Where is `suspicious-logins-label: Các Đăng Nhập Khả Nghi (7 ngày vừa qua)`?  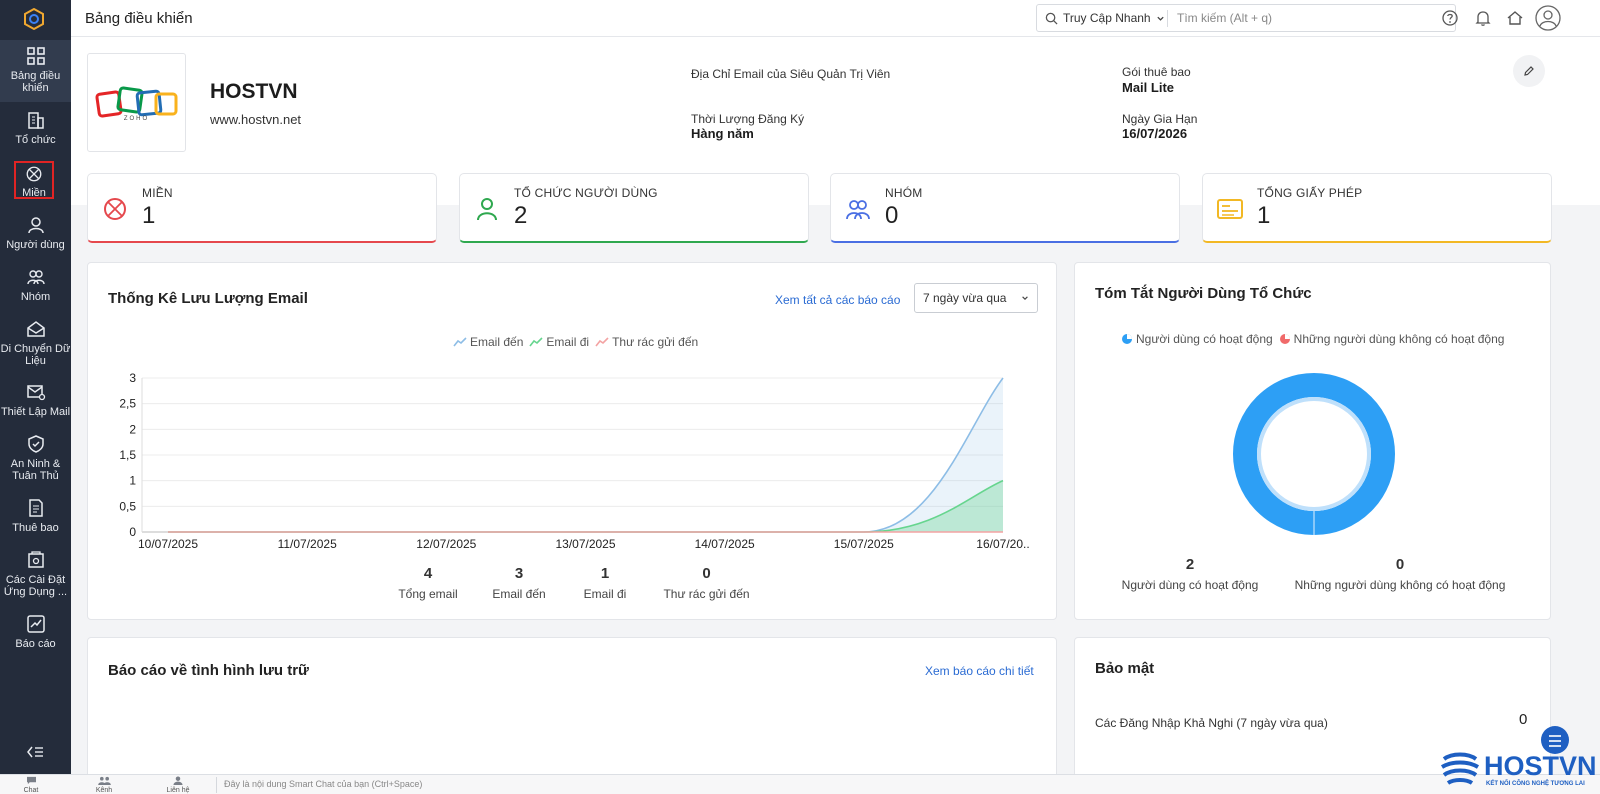 suspicious-logins-label: Các Đăng Nhập Khả Nghi (7 ngày vừa qua) is located at coordinates (1211, 723).